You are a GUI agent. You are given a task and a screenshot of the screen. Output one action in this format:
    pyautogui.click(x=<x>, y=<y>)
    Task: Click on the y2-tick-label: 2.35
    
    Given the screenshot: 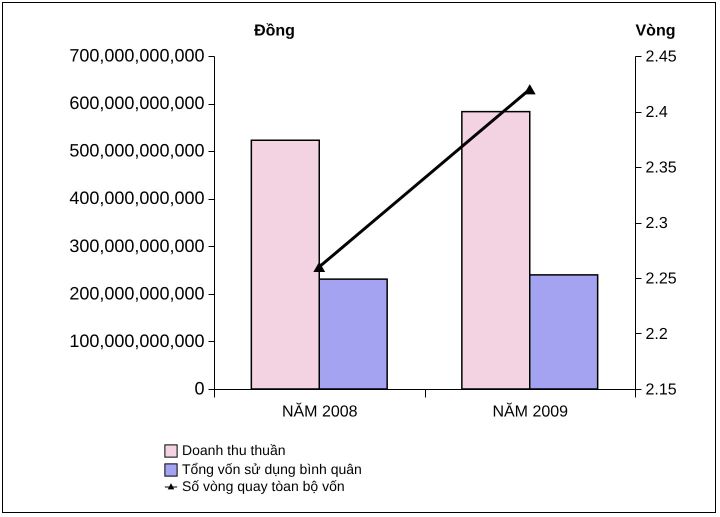 What is the action you would take?
    pyautogui.click(x=661, y=168)
    